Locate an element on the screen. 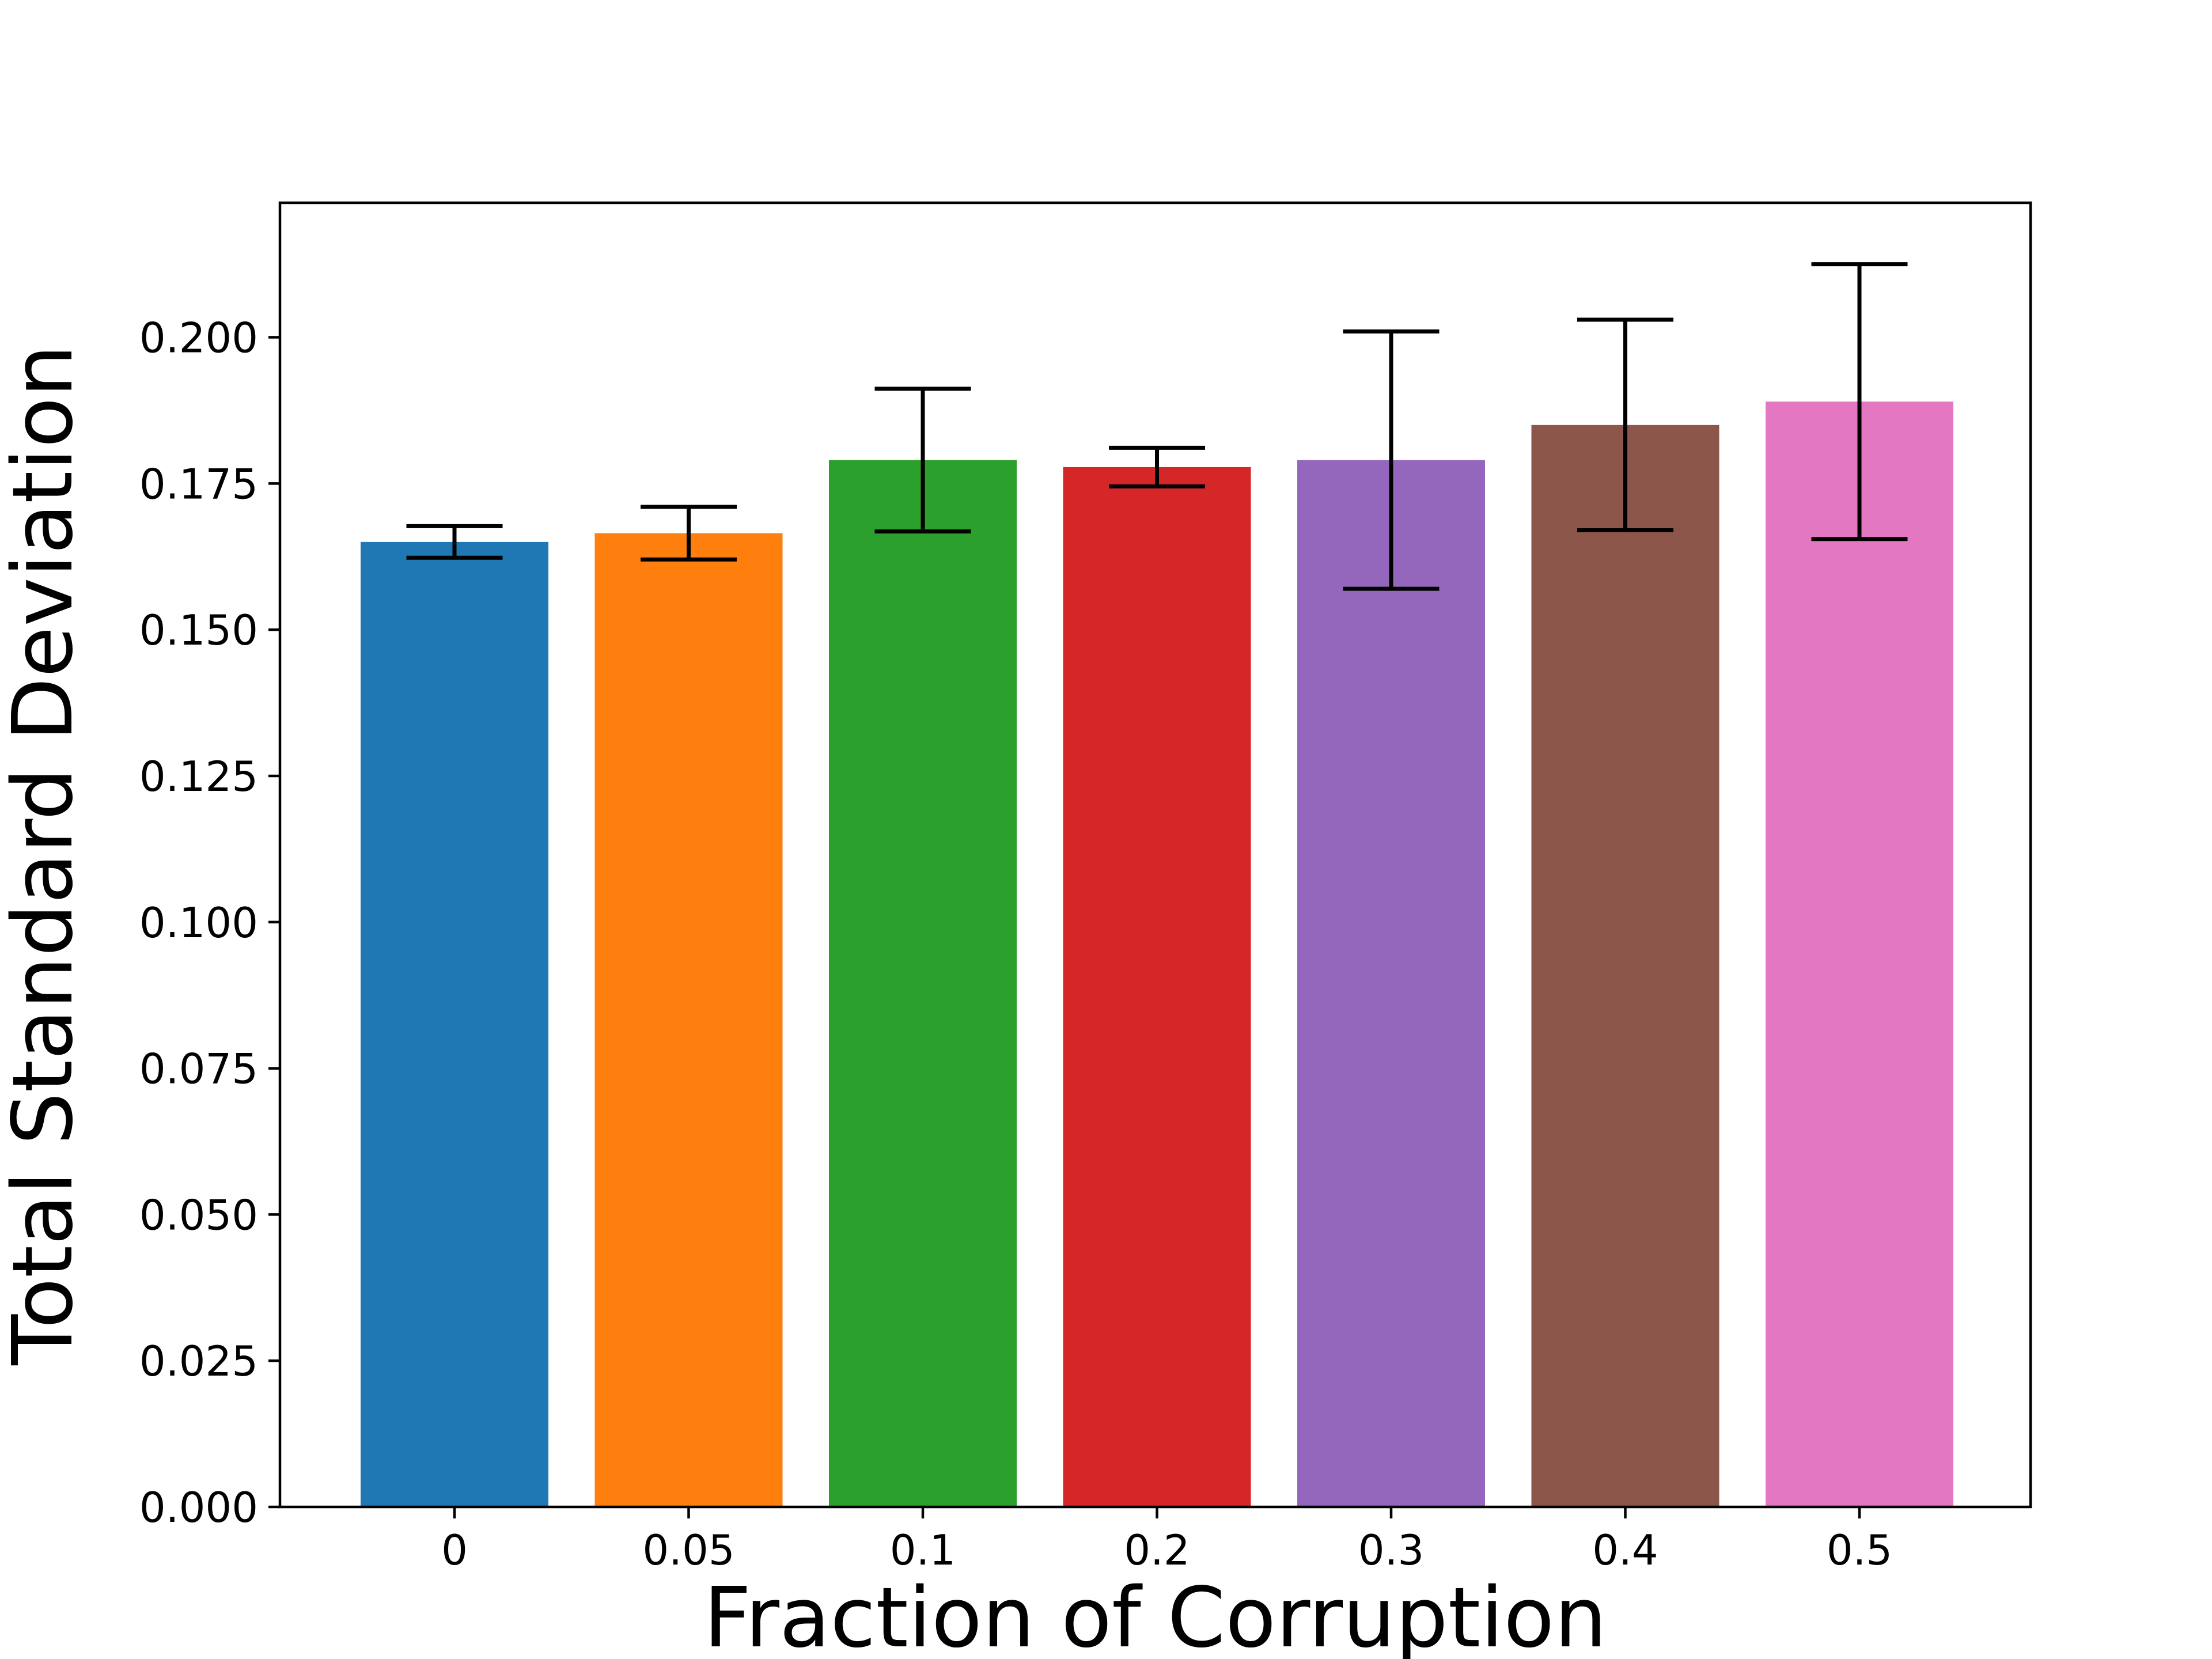  x-tick-label: 0.05 is located at coordinates (688, 1550).